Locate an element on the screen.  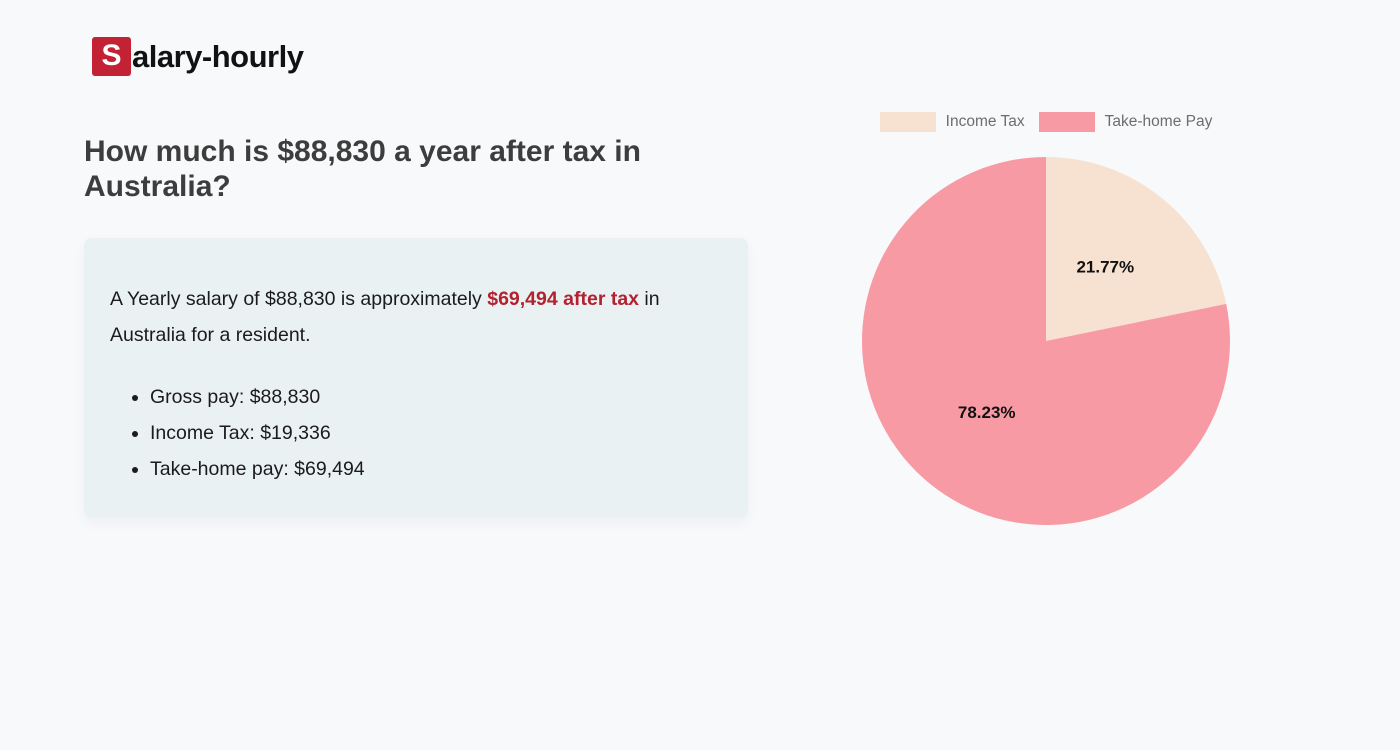
pie-chart: 21.77% 78.23% is located at coordinates (1046, 341).